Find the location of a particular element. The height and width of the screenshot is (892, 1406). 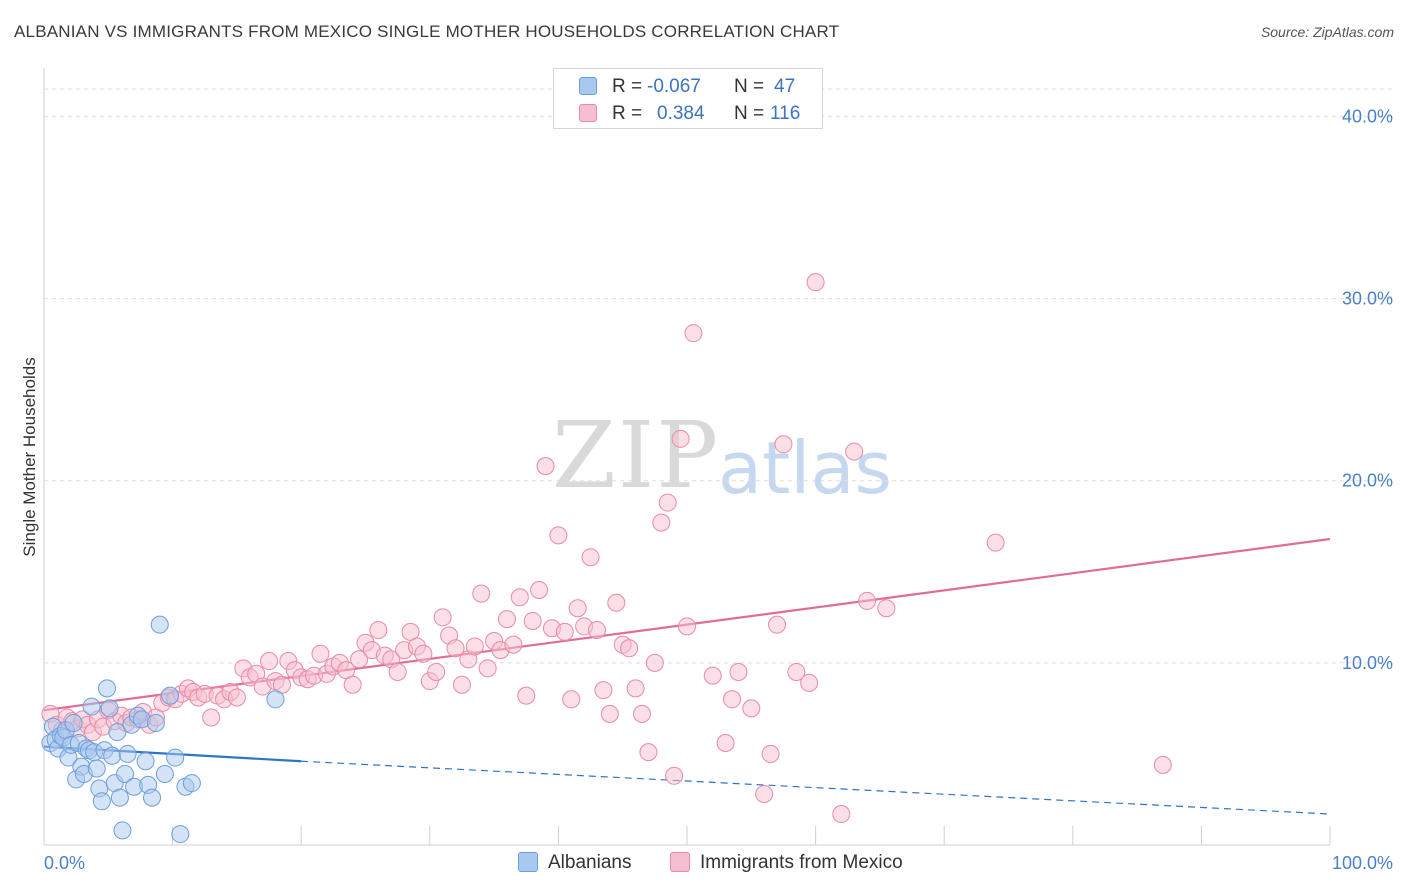

albanians-swatch is located at coordinates (588, 86).